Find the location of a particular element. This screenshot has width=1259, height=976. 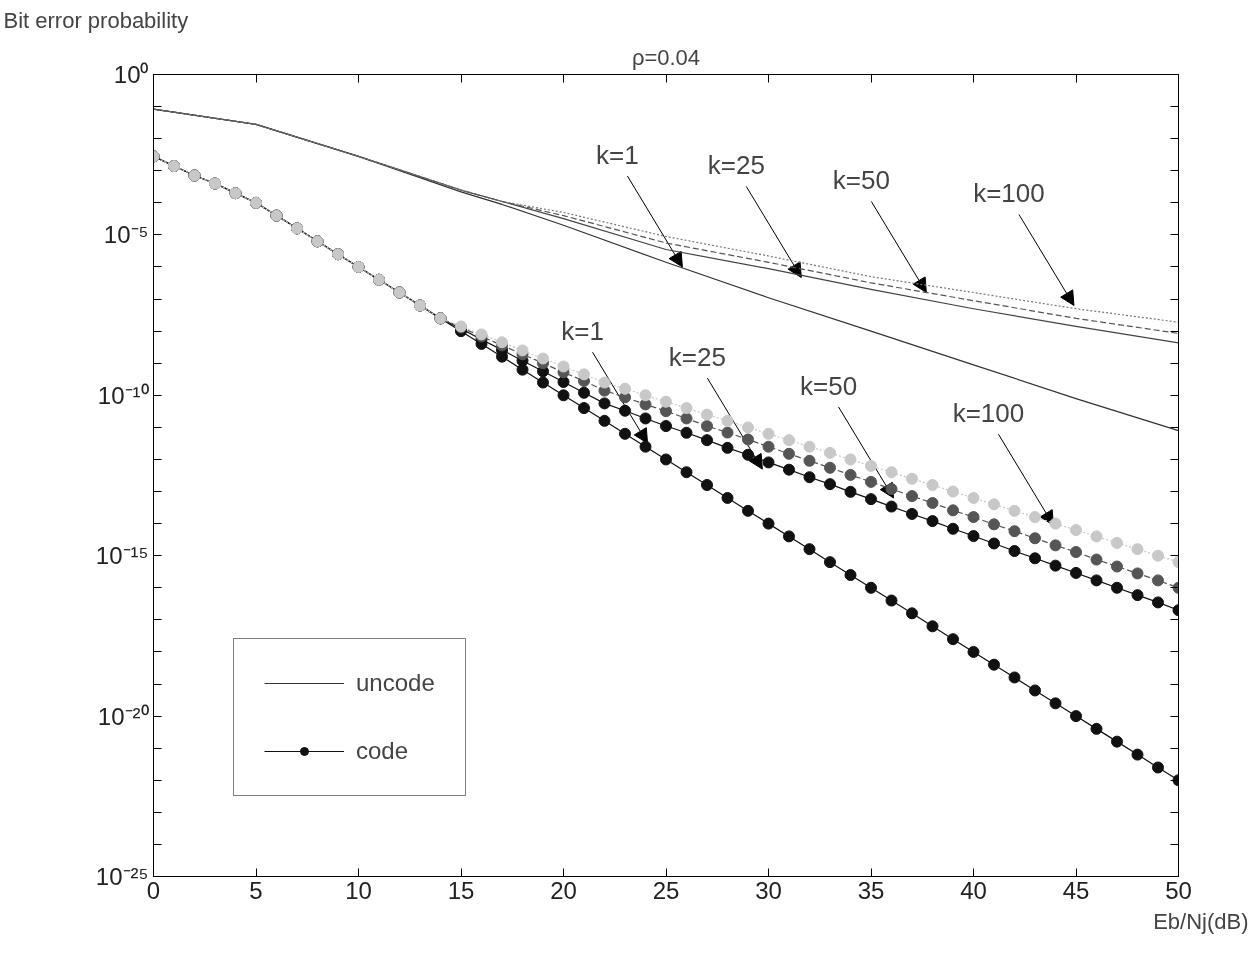

x-tick-label: 25 is located at coordinates (666, 890).